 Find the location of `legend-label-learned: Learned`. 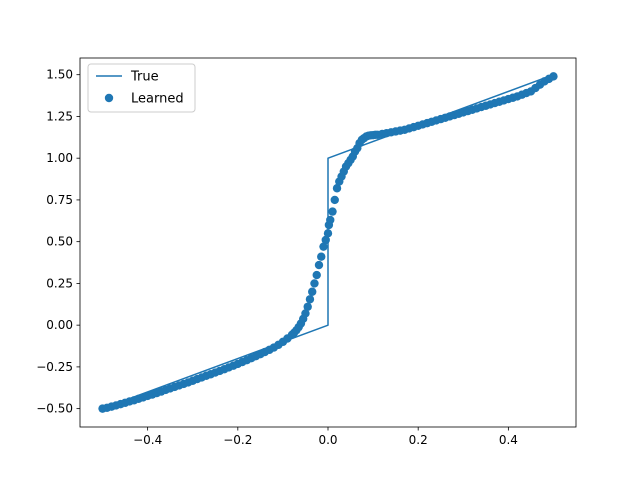

legend-label-learned: Learned is located at coordinates (157, 99).